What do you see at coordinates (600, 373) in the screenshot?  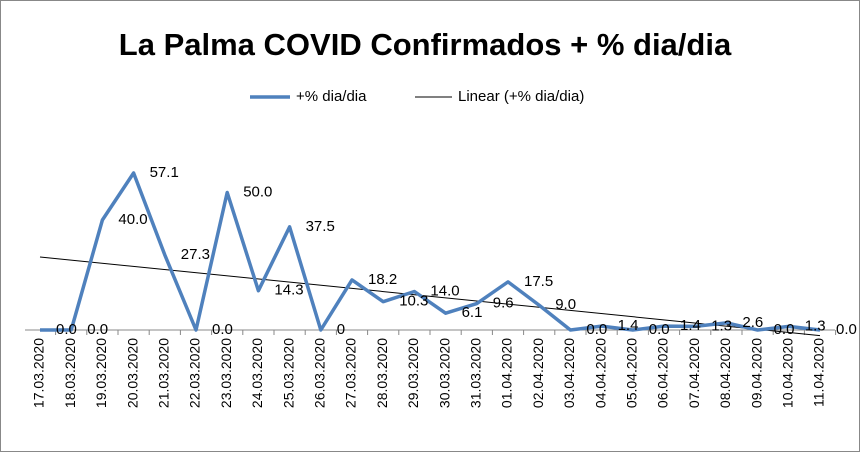 I see `x-tick-label: 04.04.2020` at bounding box center [600, 373].